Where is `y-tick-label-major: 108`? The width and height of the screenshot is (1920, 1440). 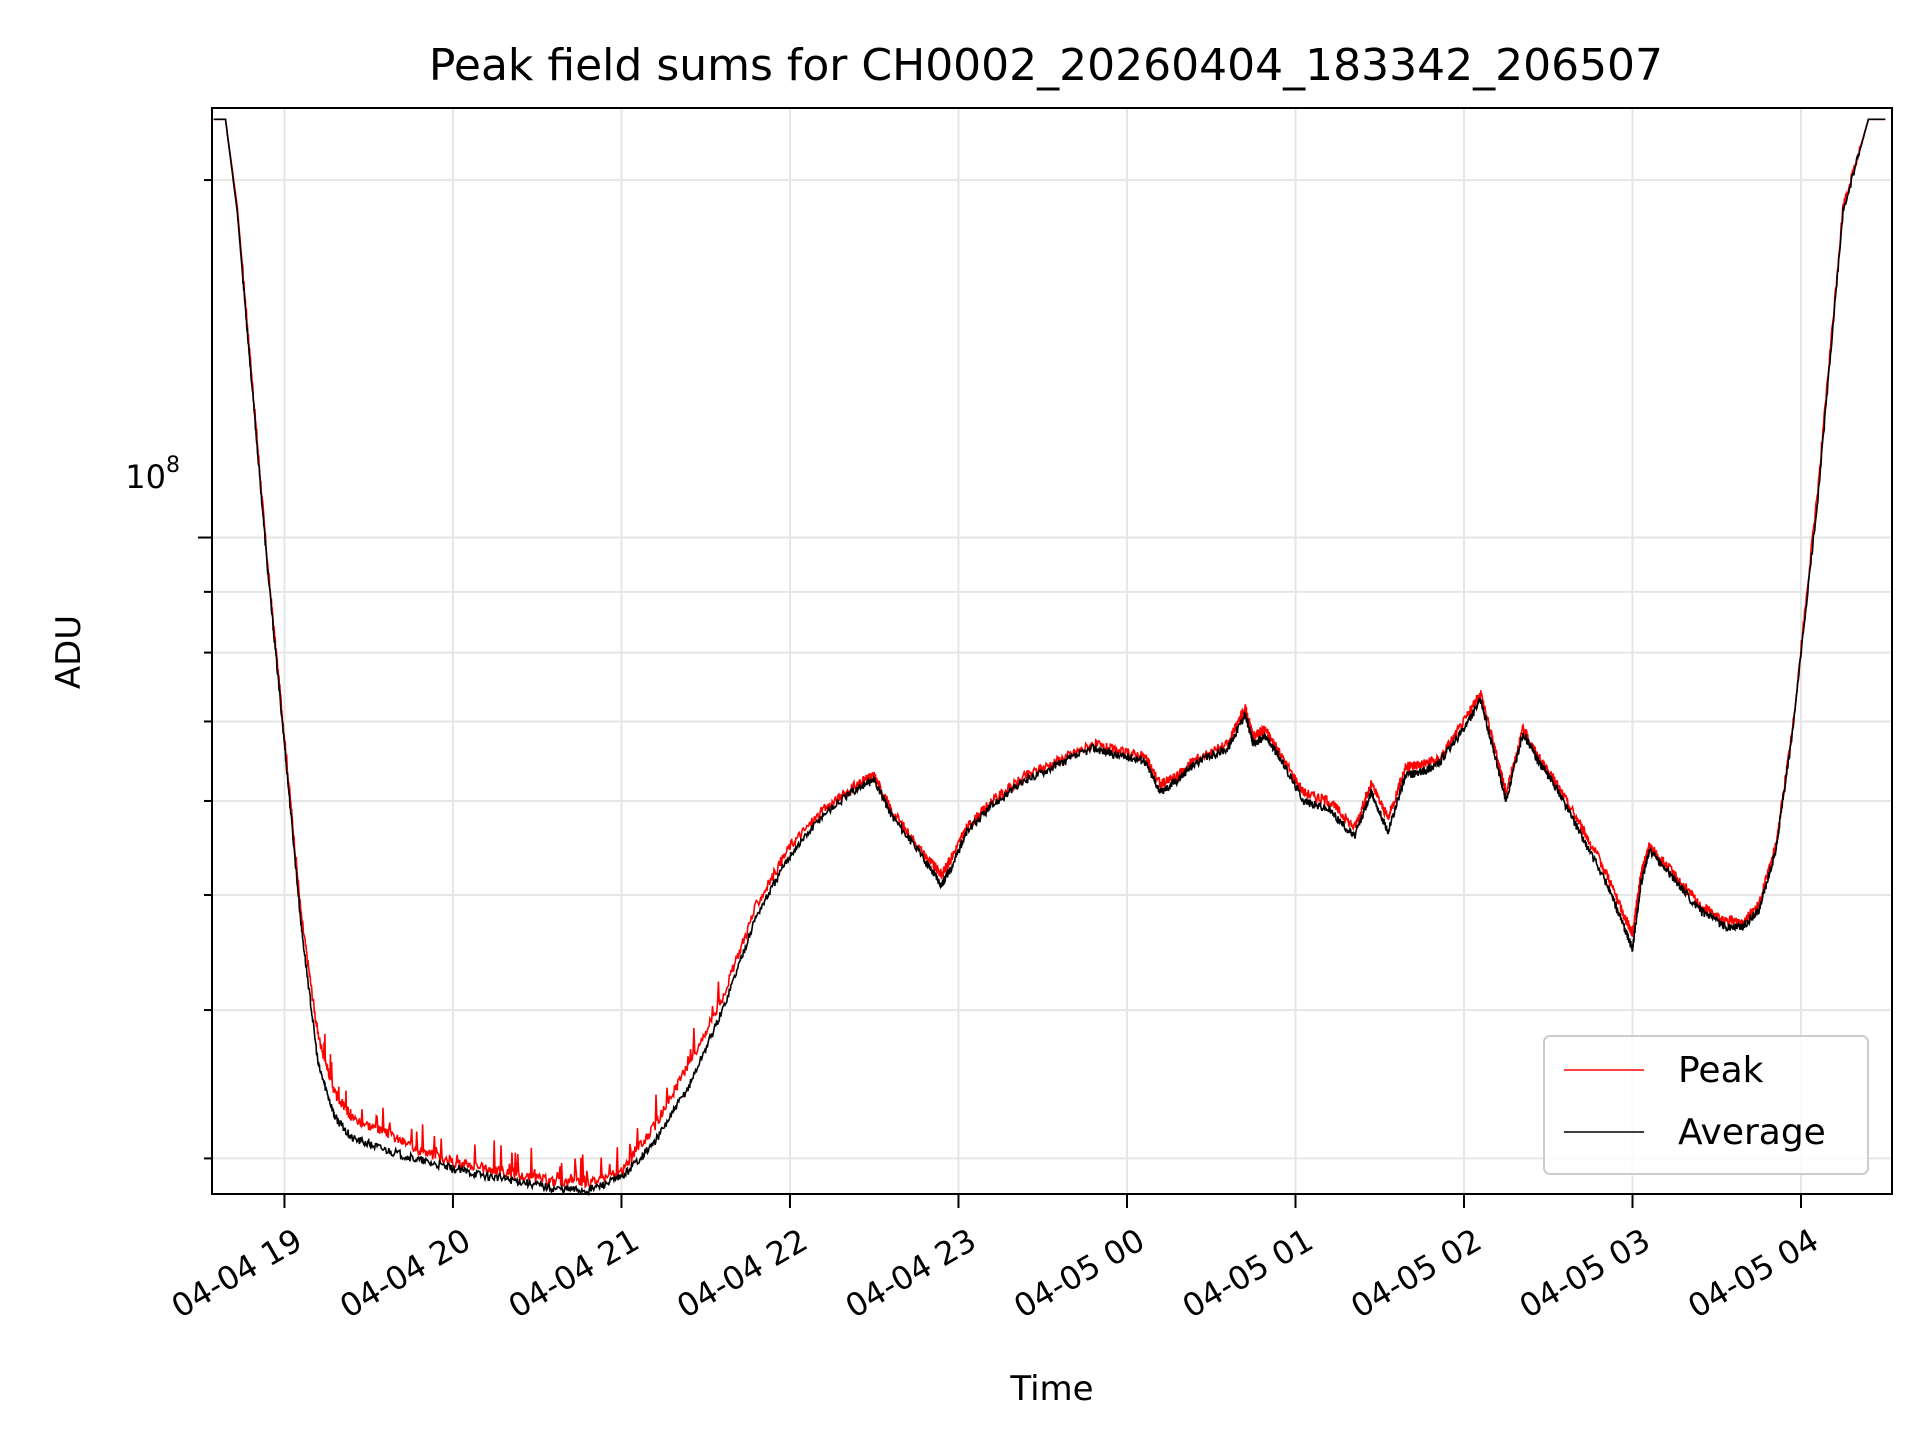 y-tick-label-major: 108 is located at coordinates (152, 474).